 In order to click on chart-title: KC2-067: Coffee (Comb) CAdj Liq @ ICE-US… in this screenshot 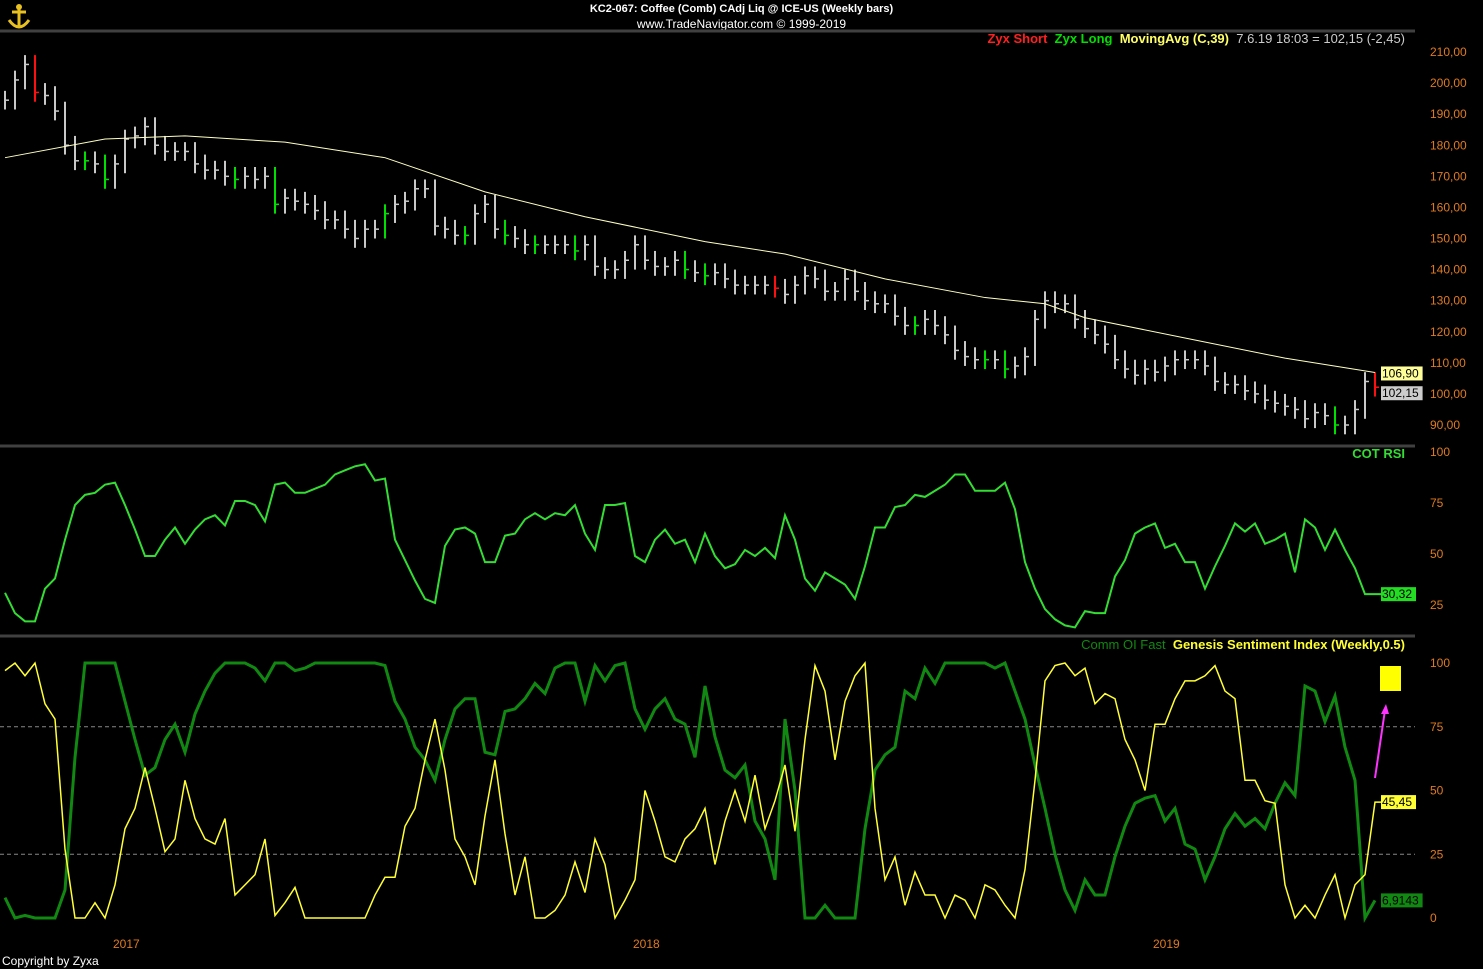, I will do `click(741, 9)`.